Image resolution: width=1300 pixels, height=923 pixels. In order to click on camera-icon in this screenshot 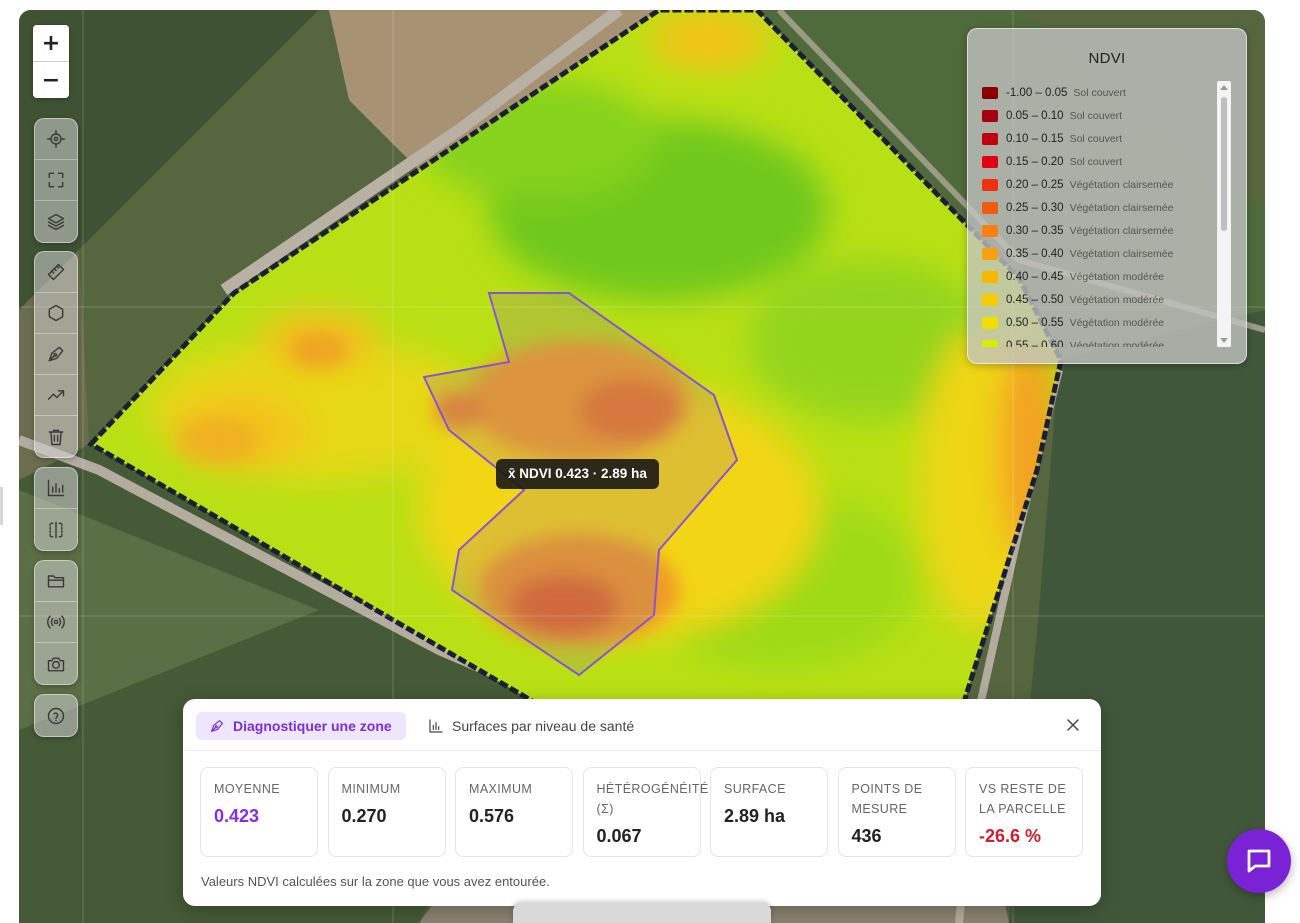, I will do `click(56, 663)`.